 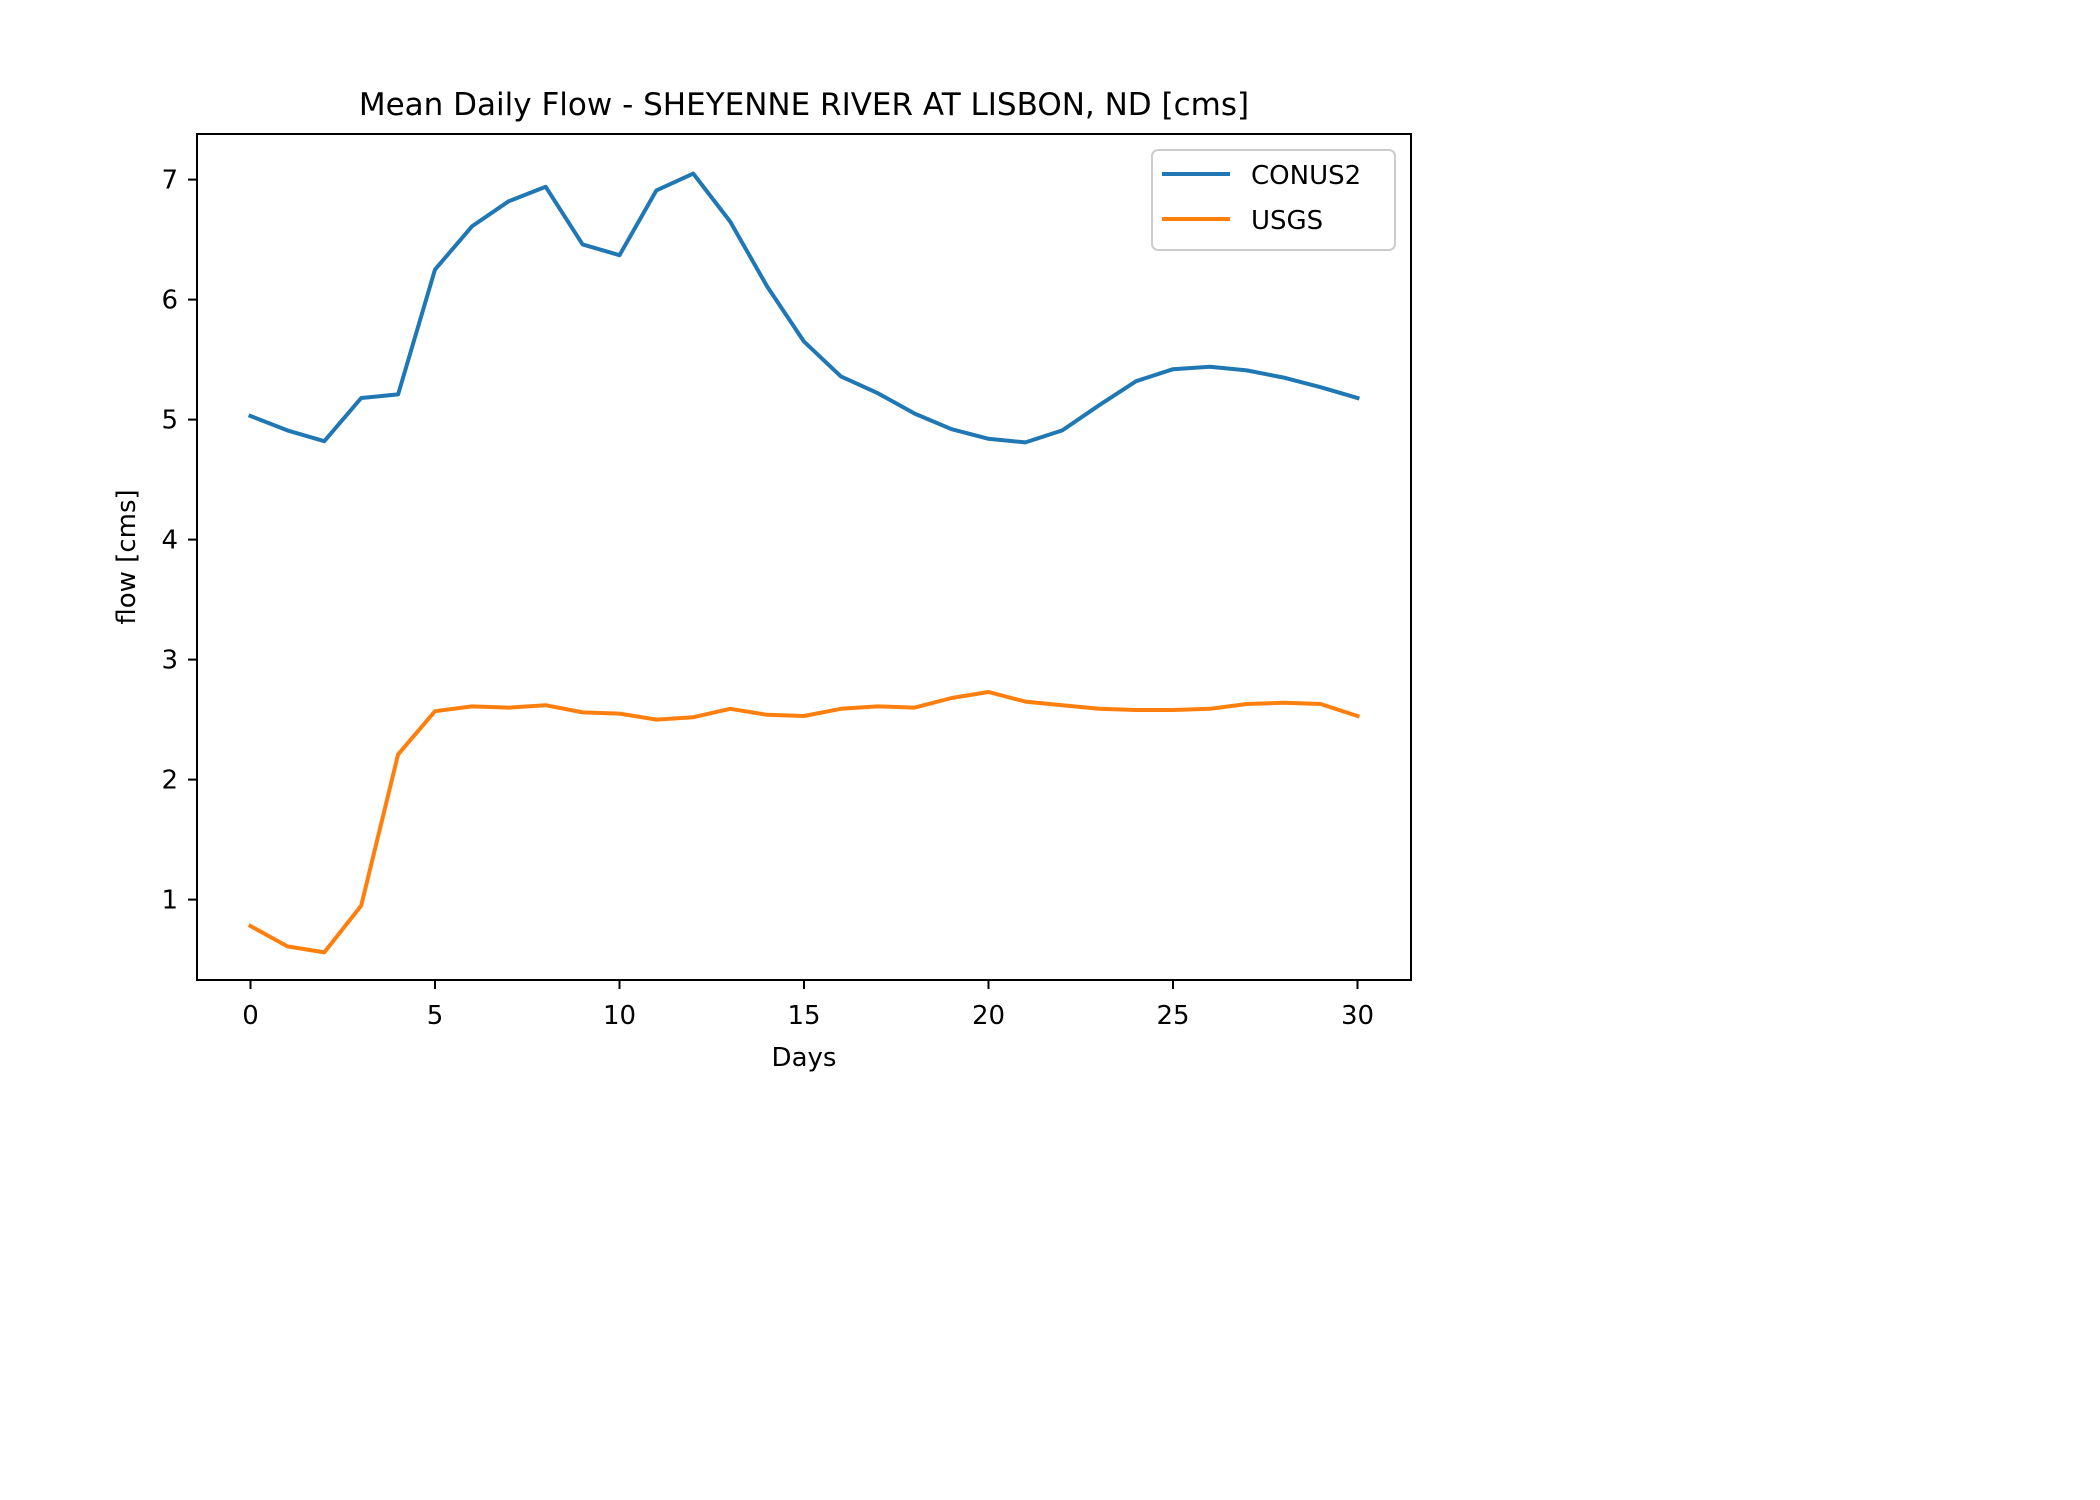 What do you see at coordinates (169, 421) in the screenshot?
I see `y-tick-label: 5` at bounding box center [169, 421].